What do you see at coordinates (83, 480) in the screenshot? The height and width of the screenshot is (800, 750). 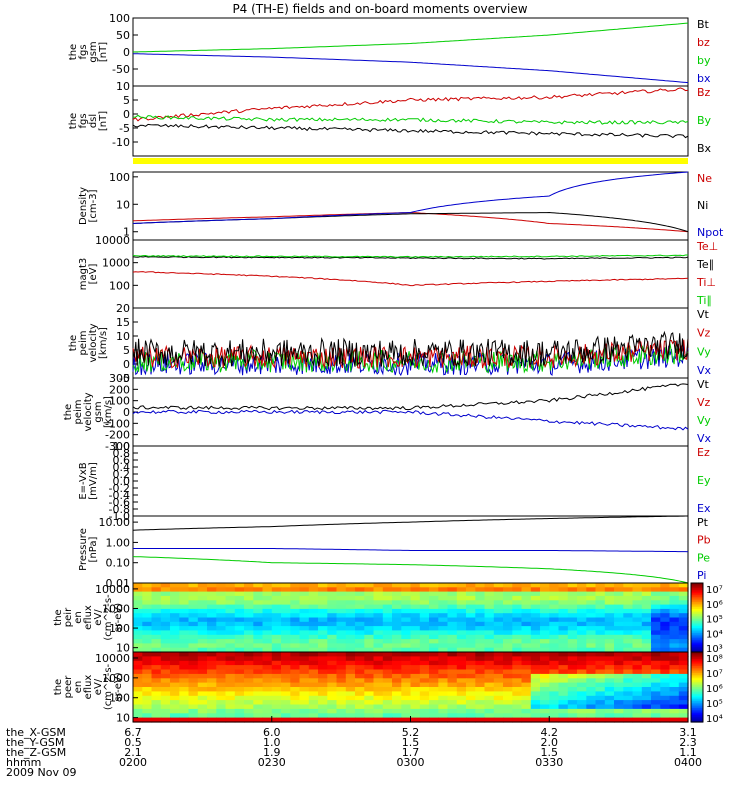 I see `y-axis-label-line: E=-VxB` at bounding box center [83, 480].